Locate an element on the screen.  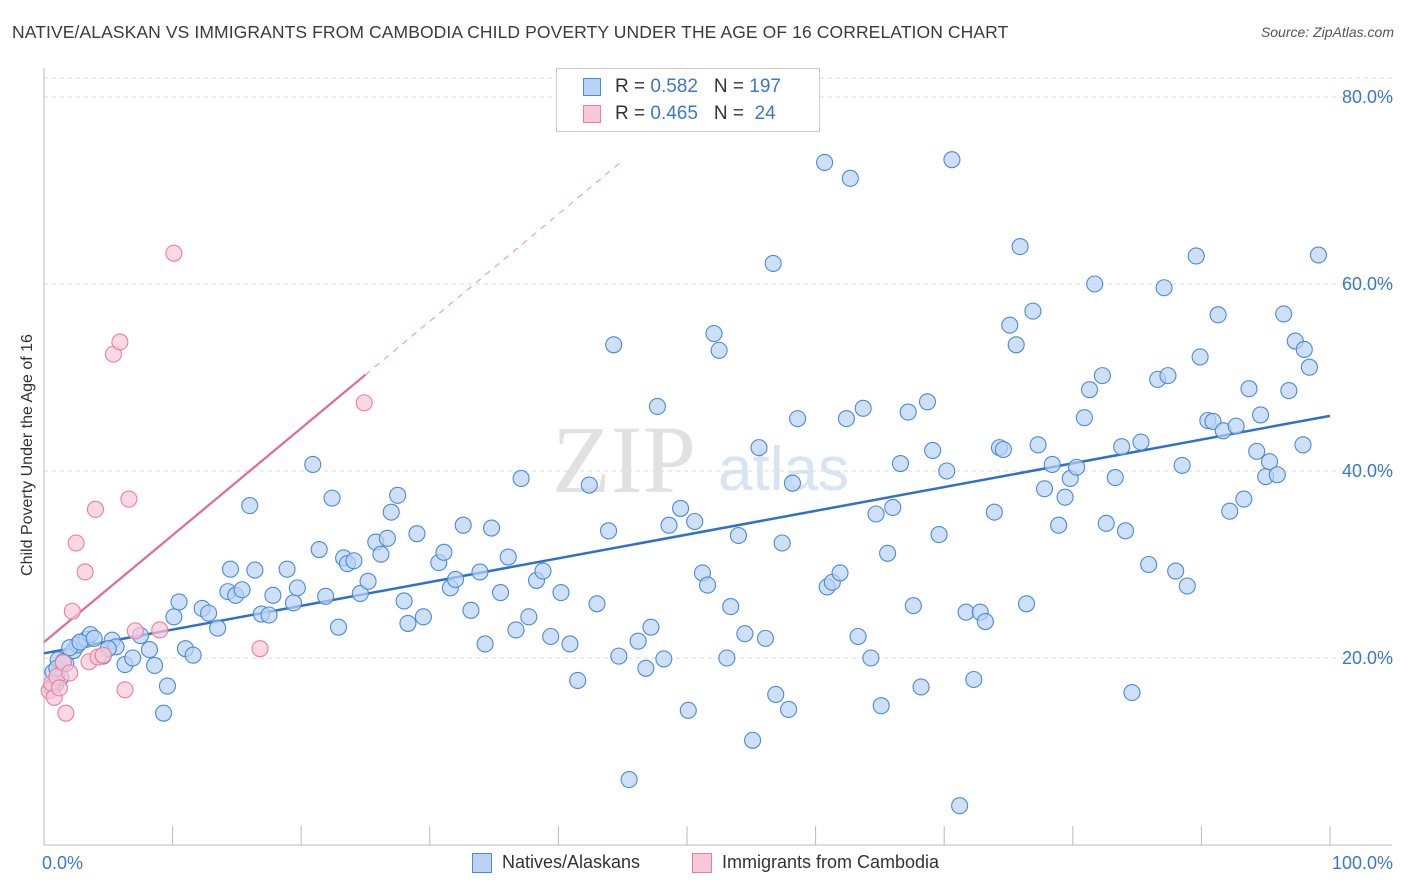
bottom-legend-label-cambodia: Immigrants from Cambodia is located at coordinates (831, 862).